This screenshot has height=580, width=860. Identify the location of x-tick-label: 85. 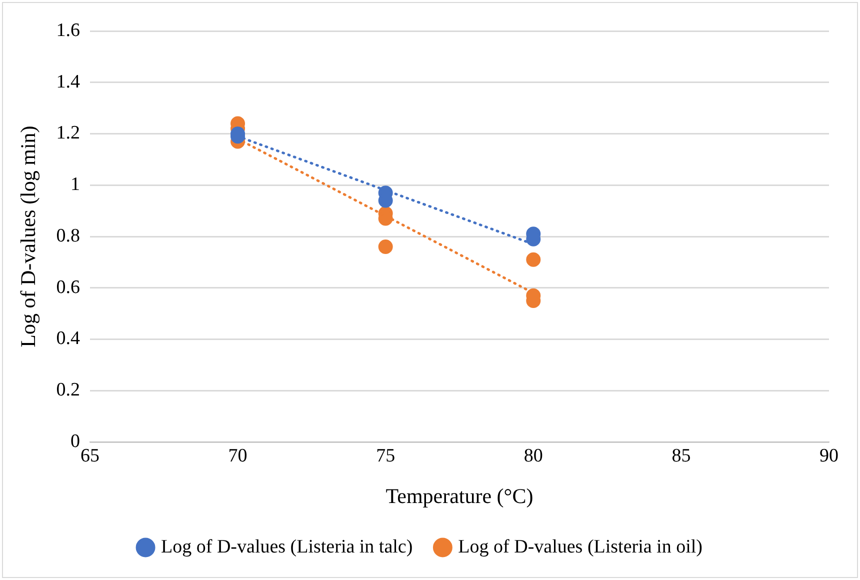
(681, 455).